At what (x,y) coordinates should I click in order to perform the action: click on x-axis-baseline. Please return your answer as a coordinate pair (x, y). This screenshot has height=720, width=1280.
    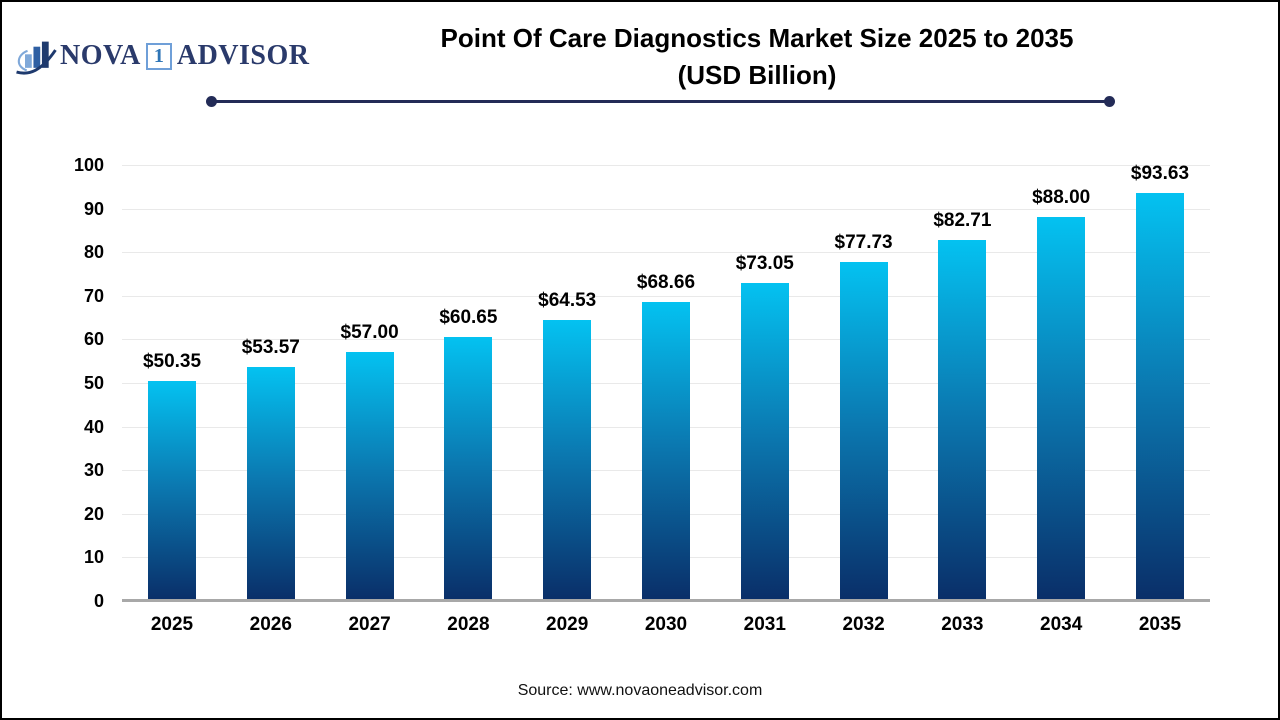
    Looking at the image, I should click on (666, 600).